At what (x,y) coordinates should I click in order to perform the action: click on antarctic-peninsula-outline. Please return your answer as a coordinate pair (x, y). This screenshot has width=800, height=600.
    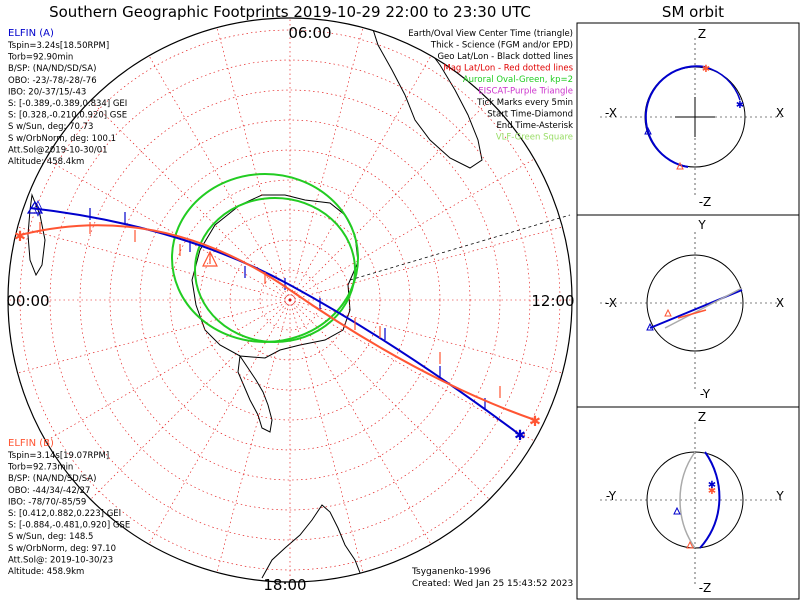
    Looking at the image, I should click on (255, 393).